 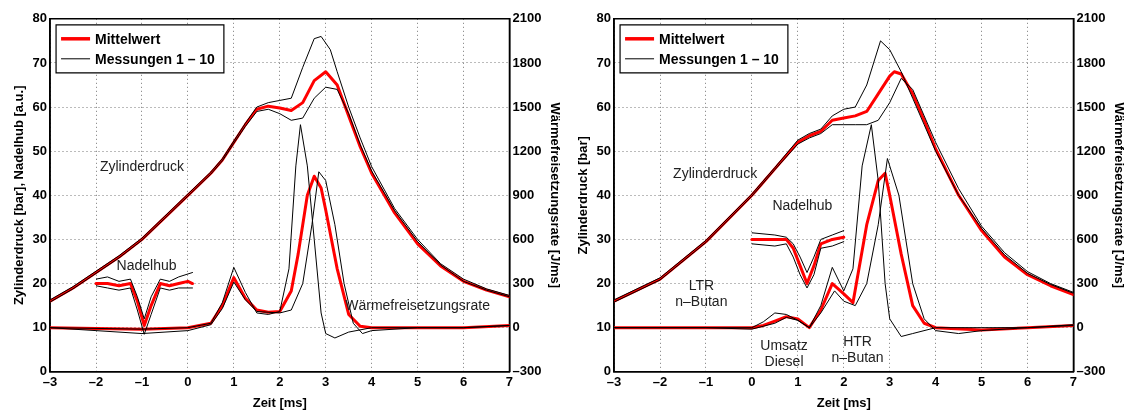 What do you see at coordinates (19, 195) in the screenshot?
I see `y-axis-title: Zylinderdruck [bar], Nadelhub [a.u.]` at bounding box center [19, 195].